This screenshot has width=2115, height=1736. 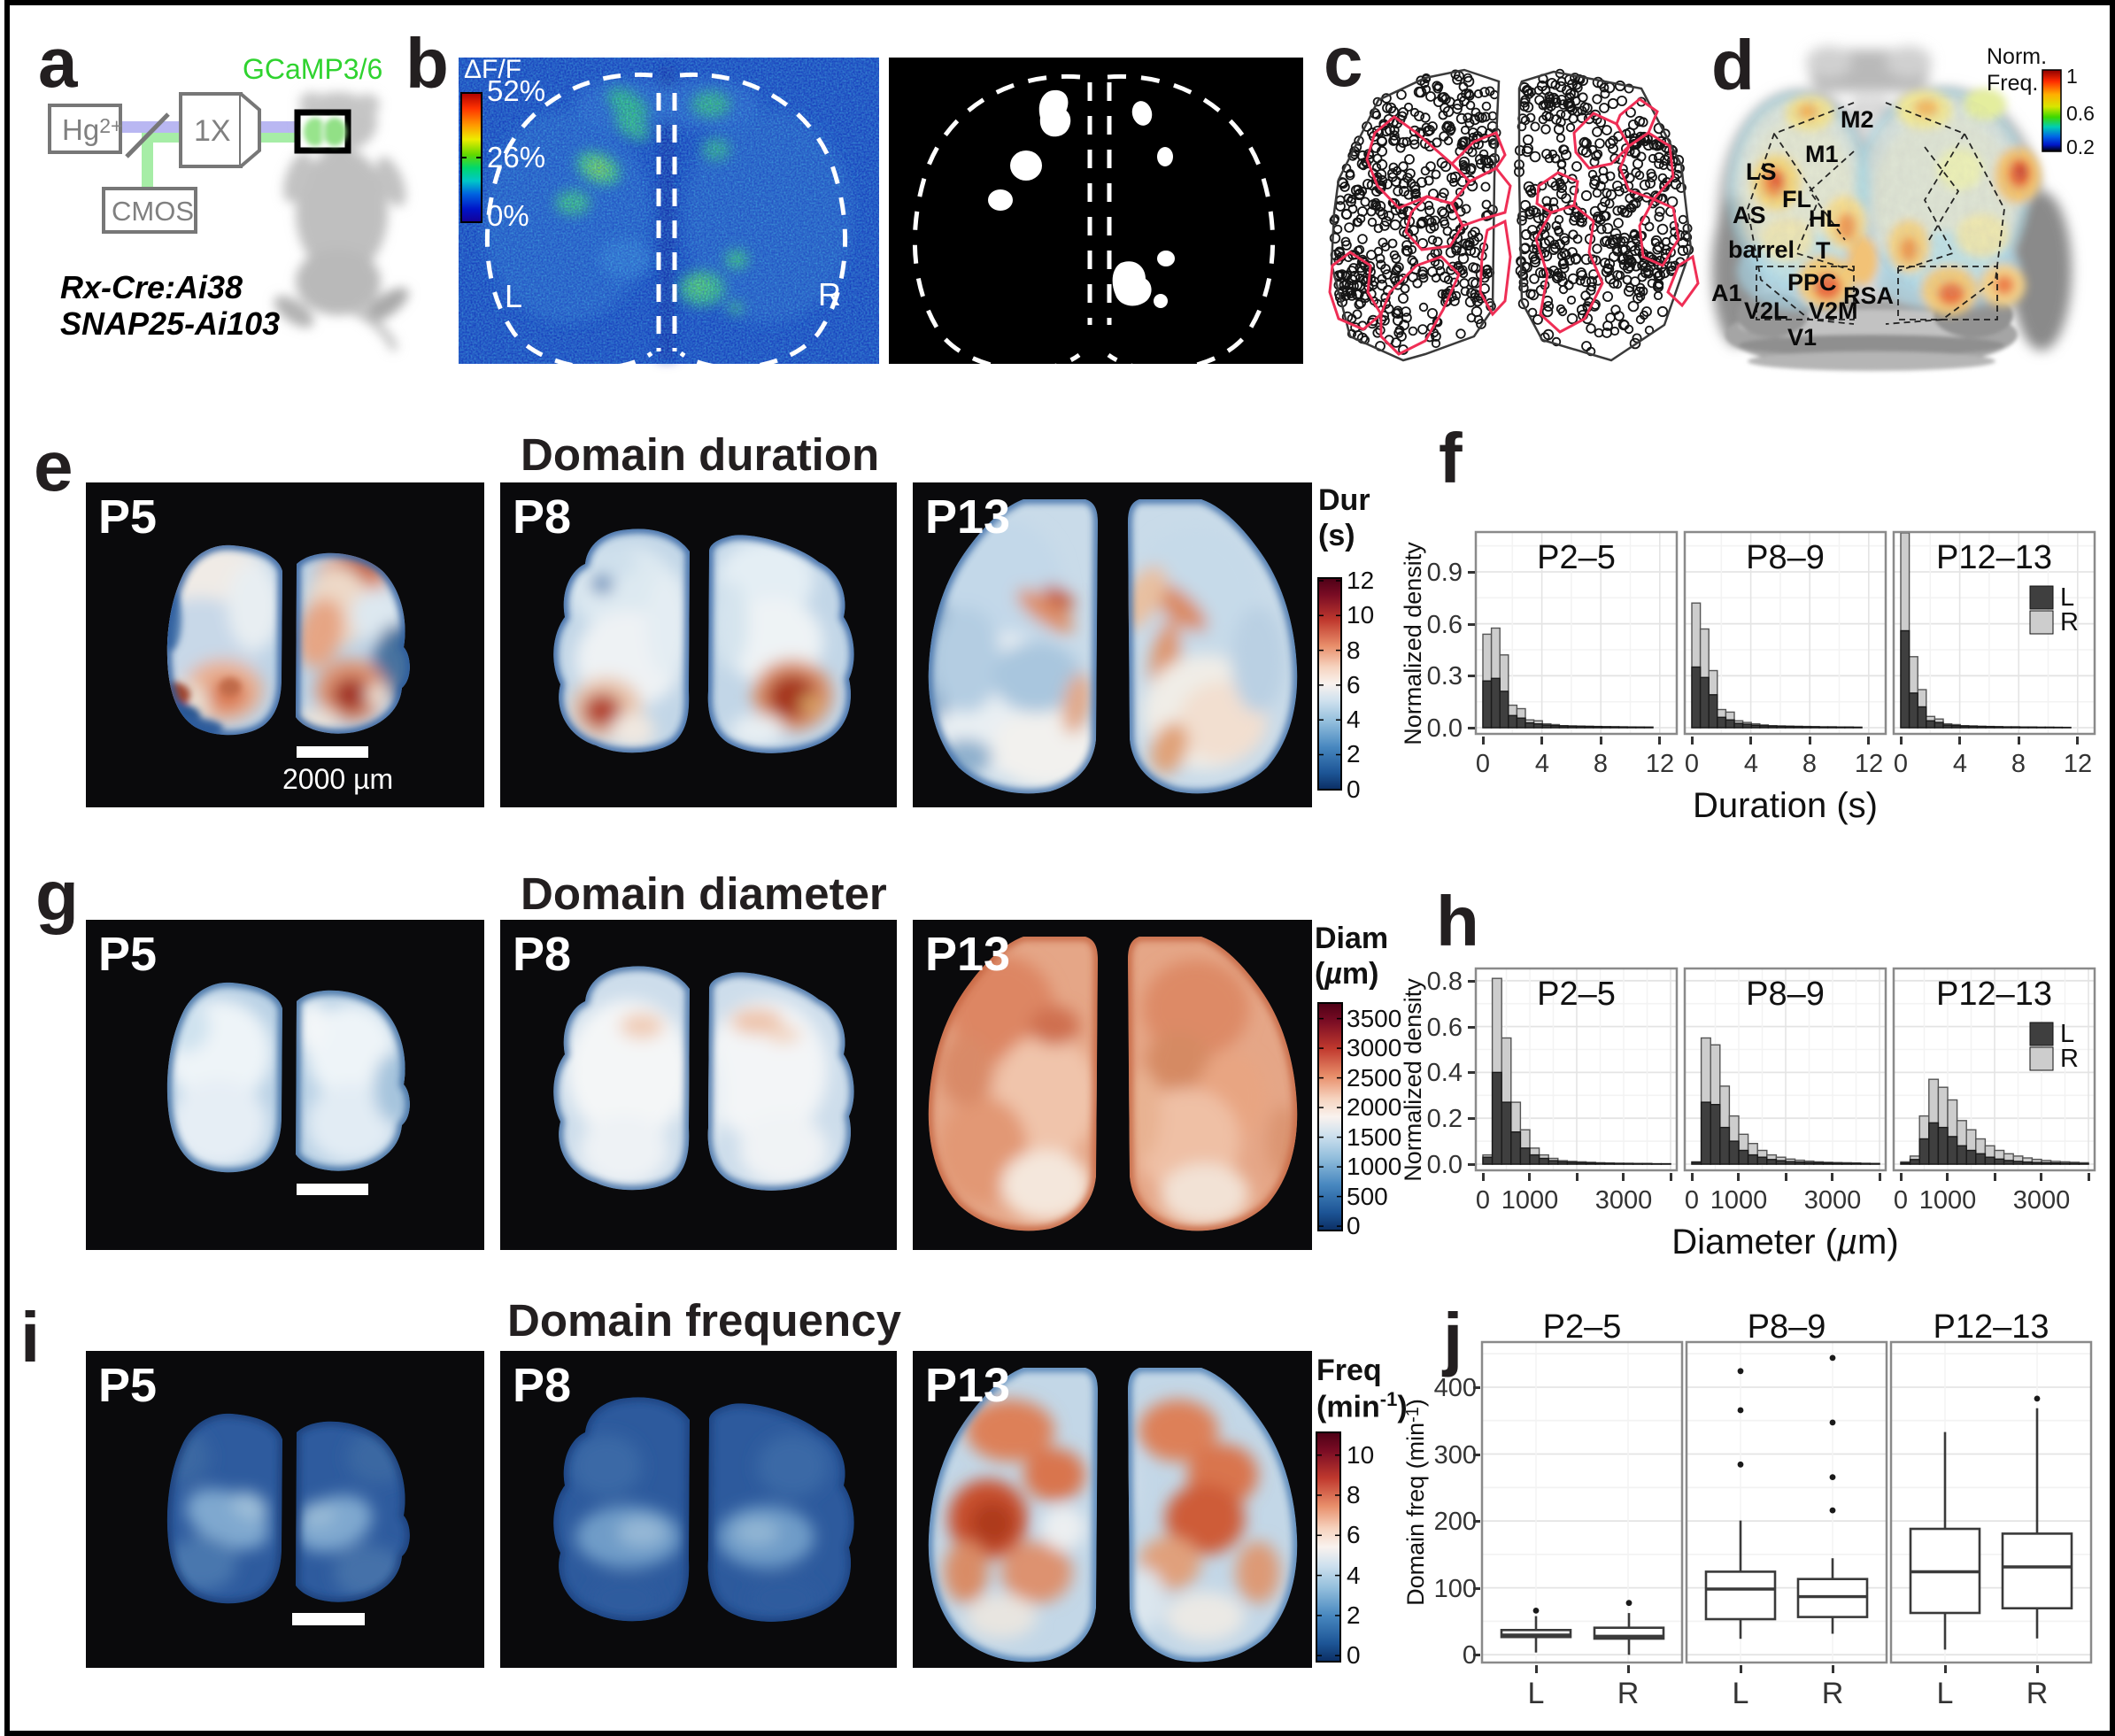 What do you see at coordinates (1833, 311) in the screenshot?
I see `svg-text: V2M` at bounding box center [1833, 311].